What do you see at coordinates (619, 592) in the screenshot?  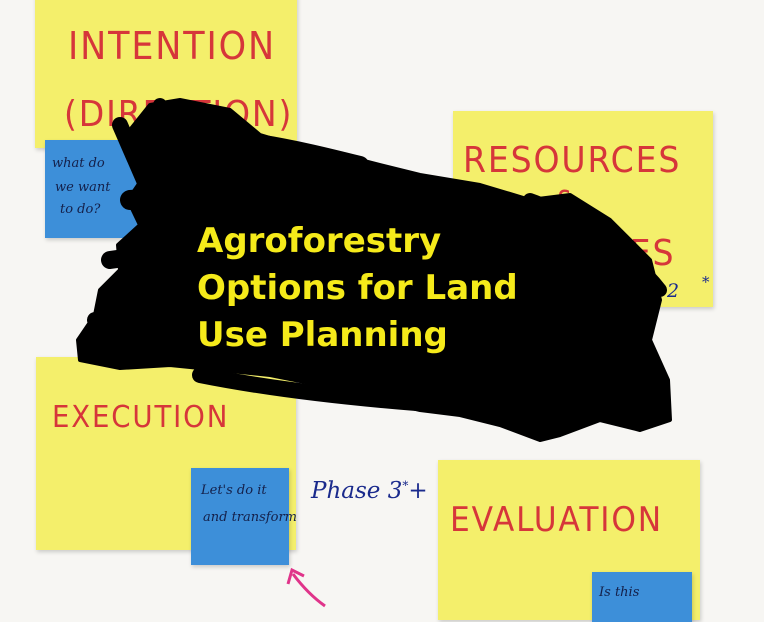 I see `is-this-text: Is this` at bounding box center [619, 592].